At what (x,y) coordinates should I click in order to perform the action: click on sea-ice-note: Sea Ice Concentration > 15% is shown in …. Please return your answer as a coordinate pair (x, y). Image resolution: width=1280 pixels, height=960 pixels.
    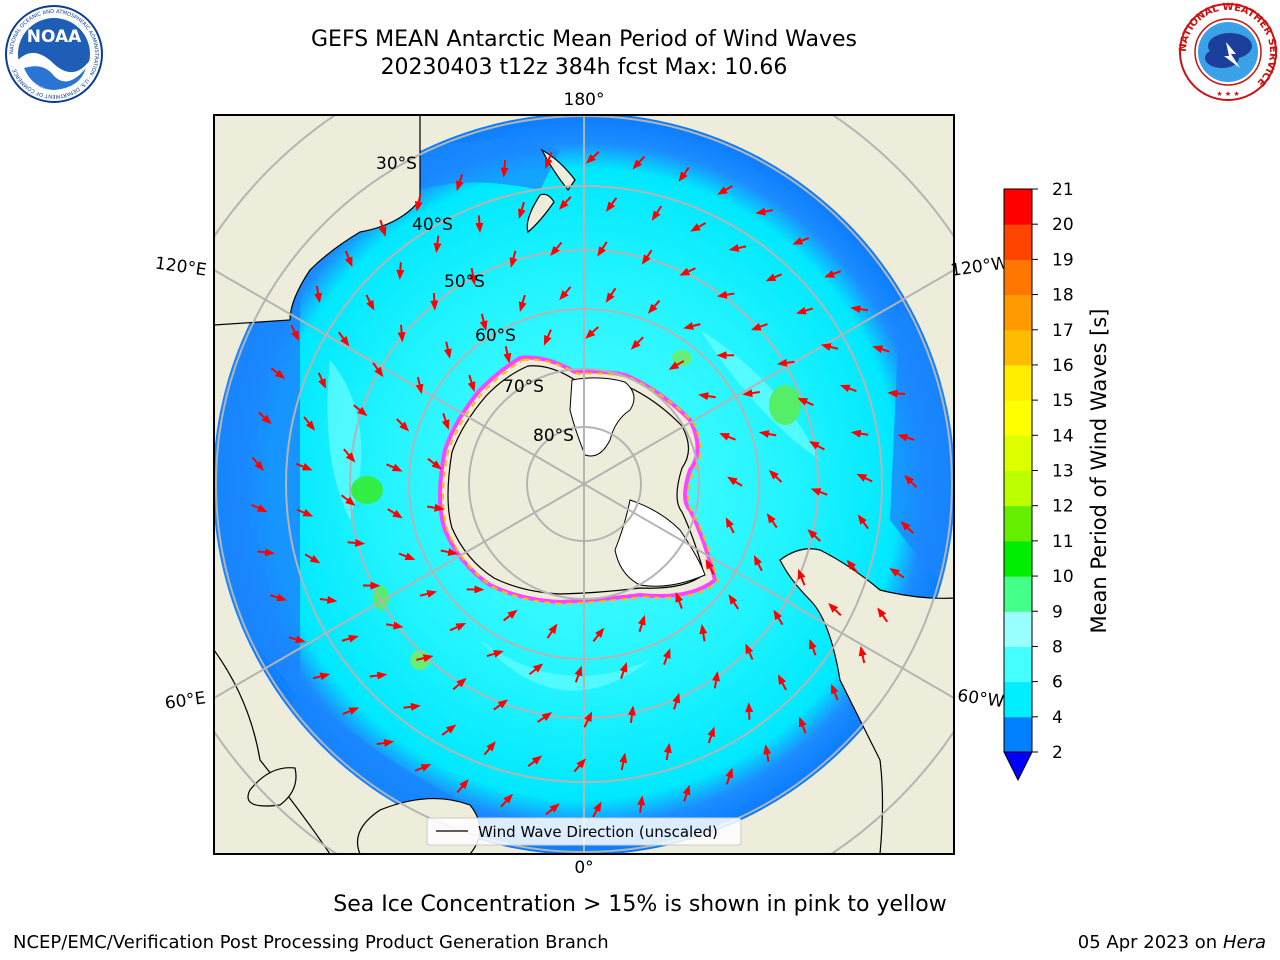
    Looking at the image, I should click on (640, 904).